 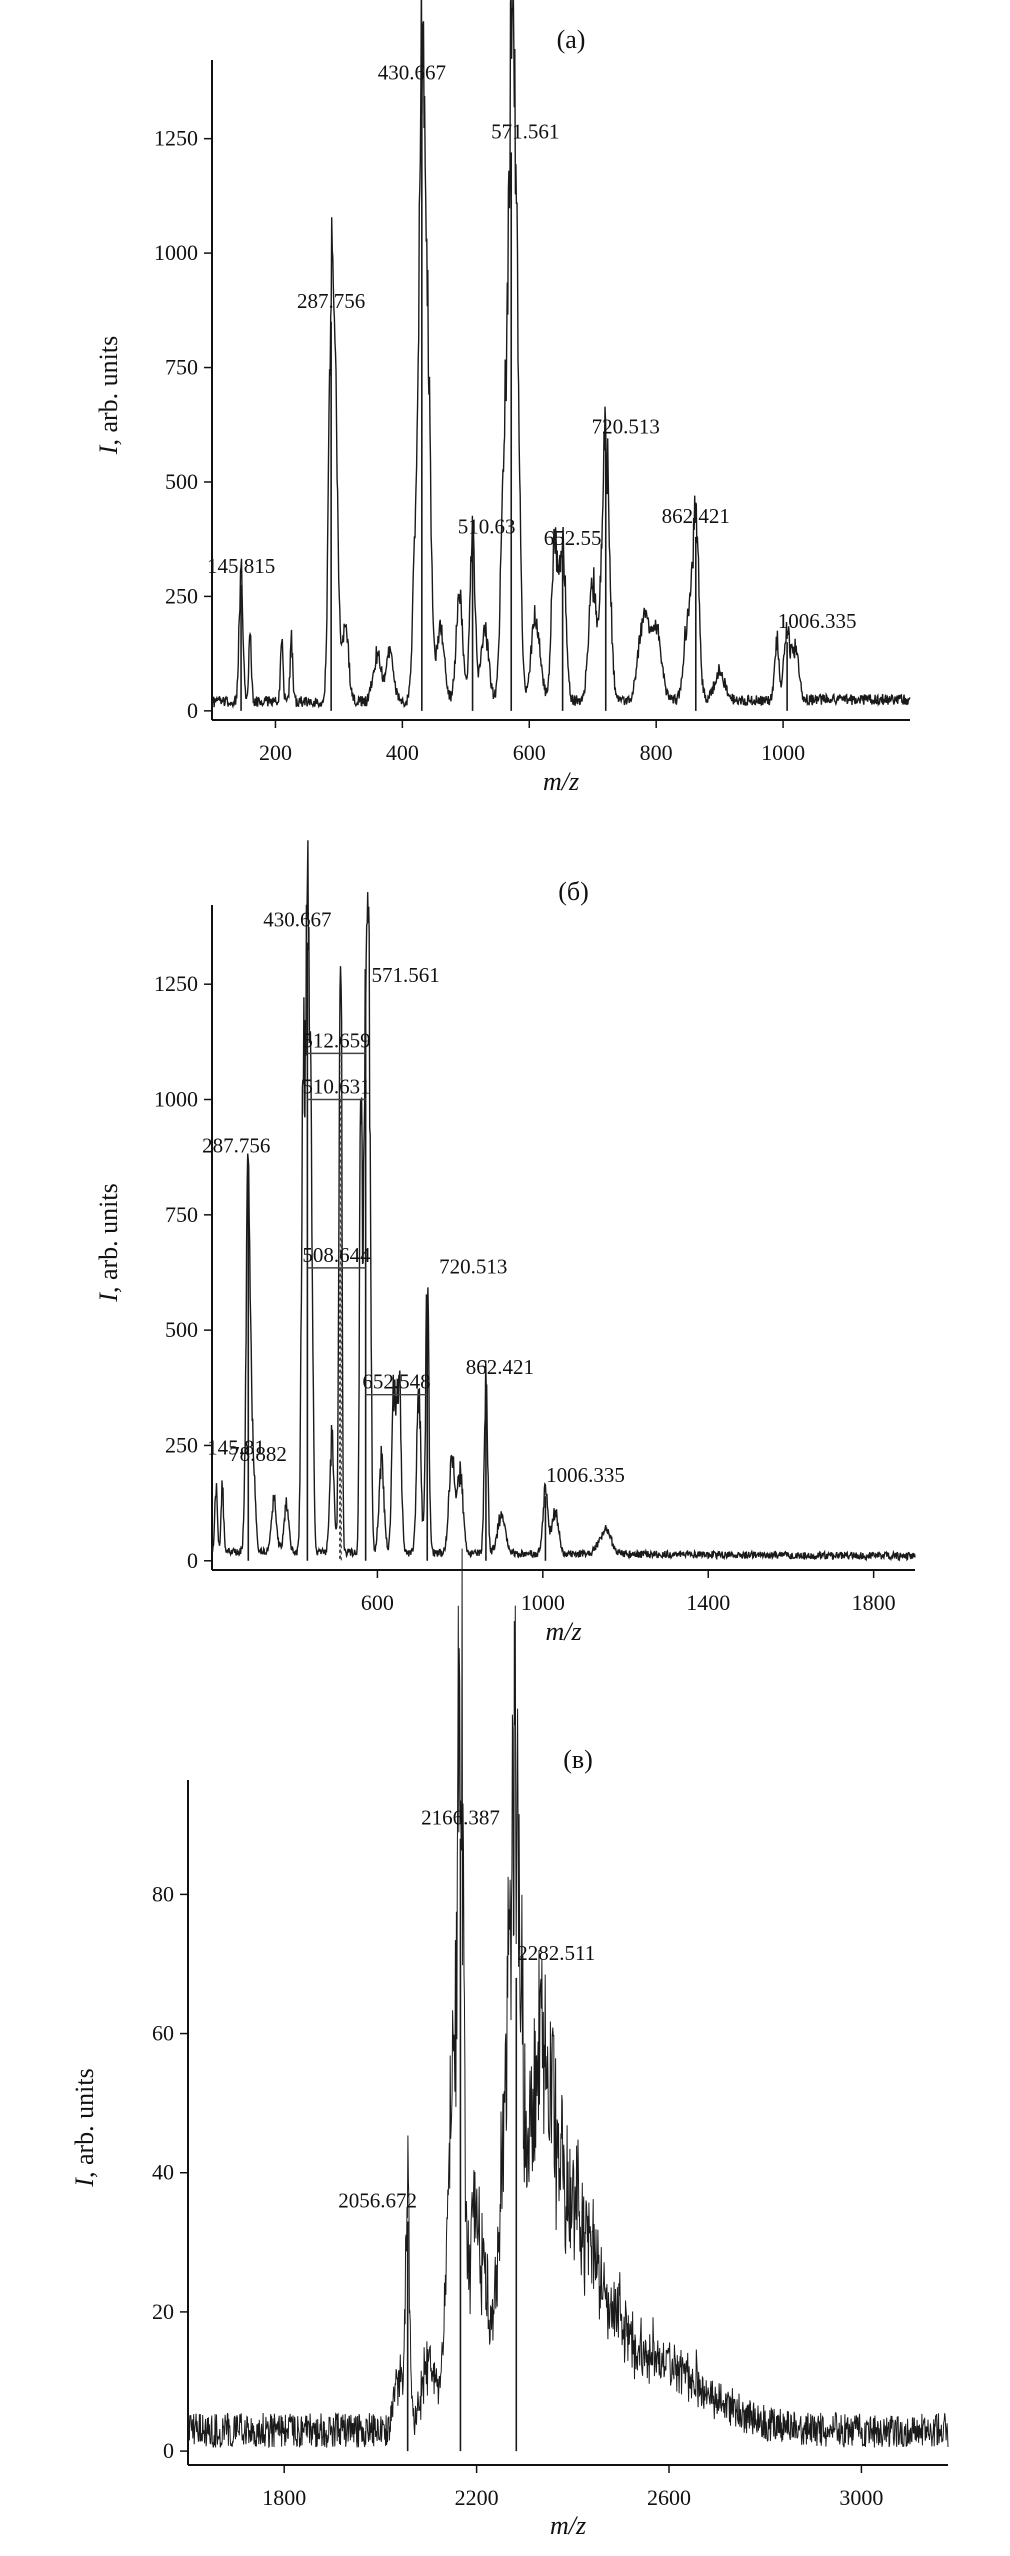 I want to click on x-tick-label: 400, so click(x=402, y=752).